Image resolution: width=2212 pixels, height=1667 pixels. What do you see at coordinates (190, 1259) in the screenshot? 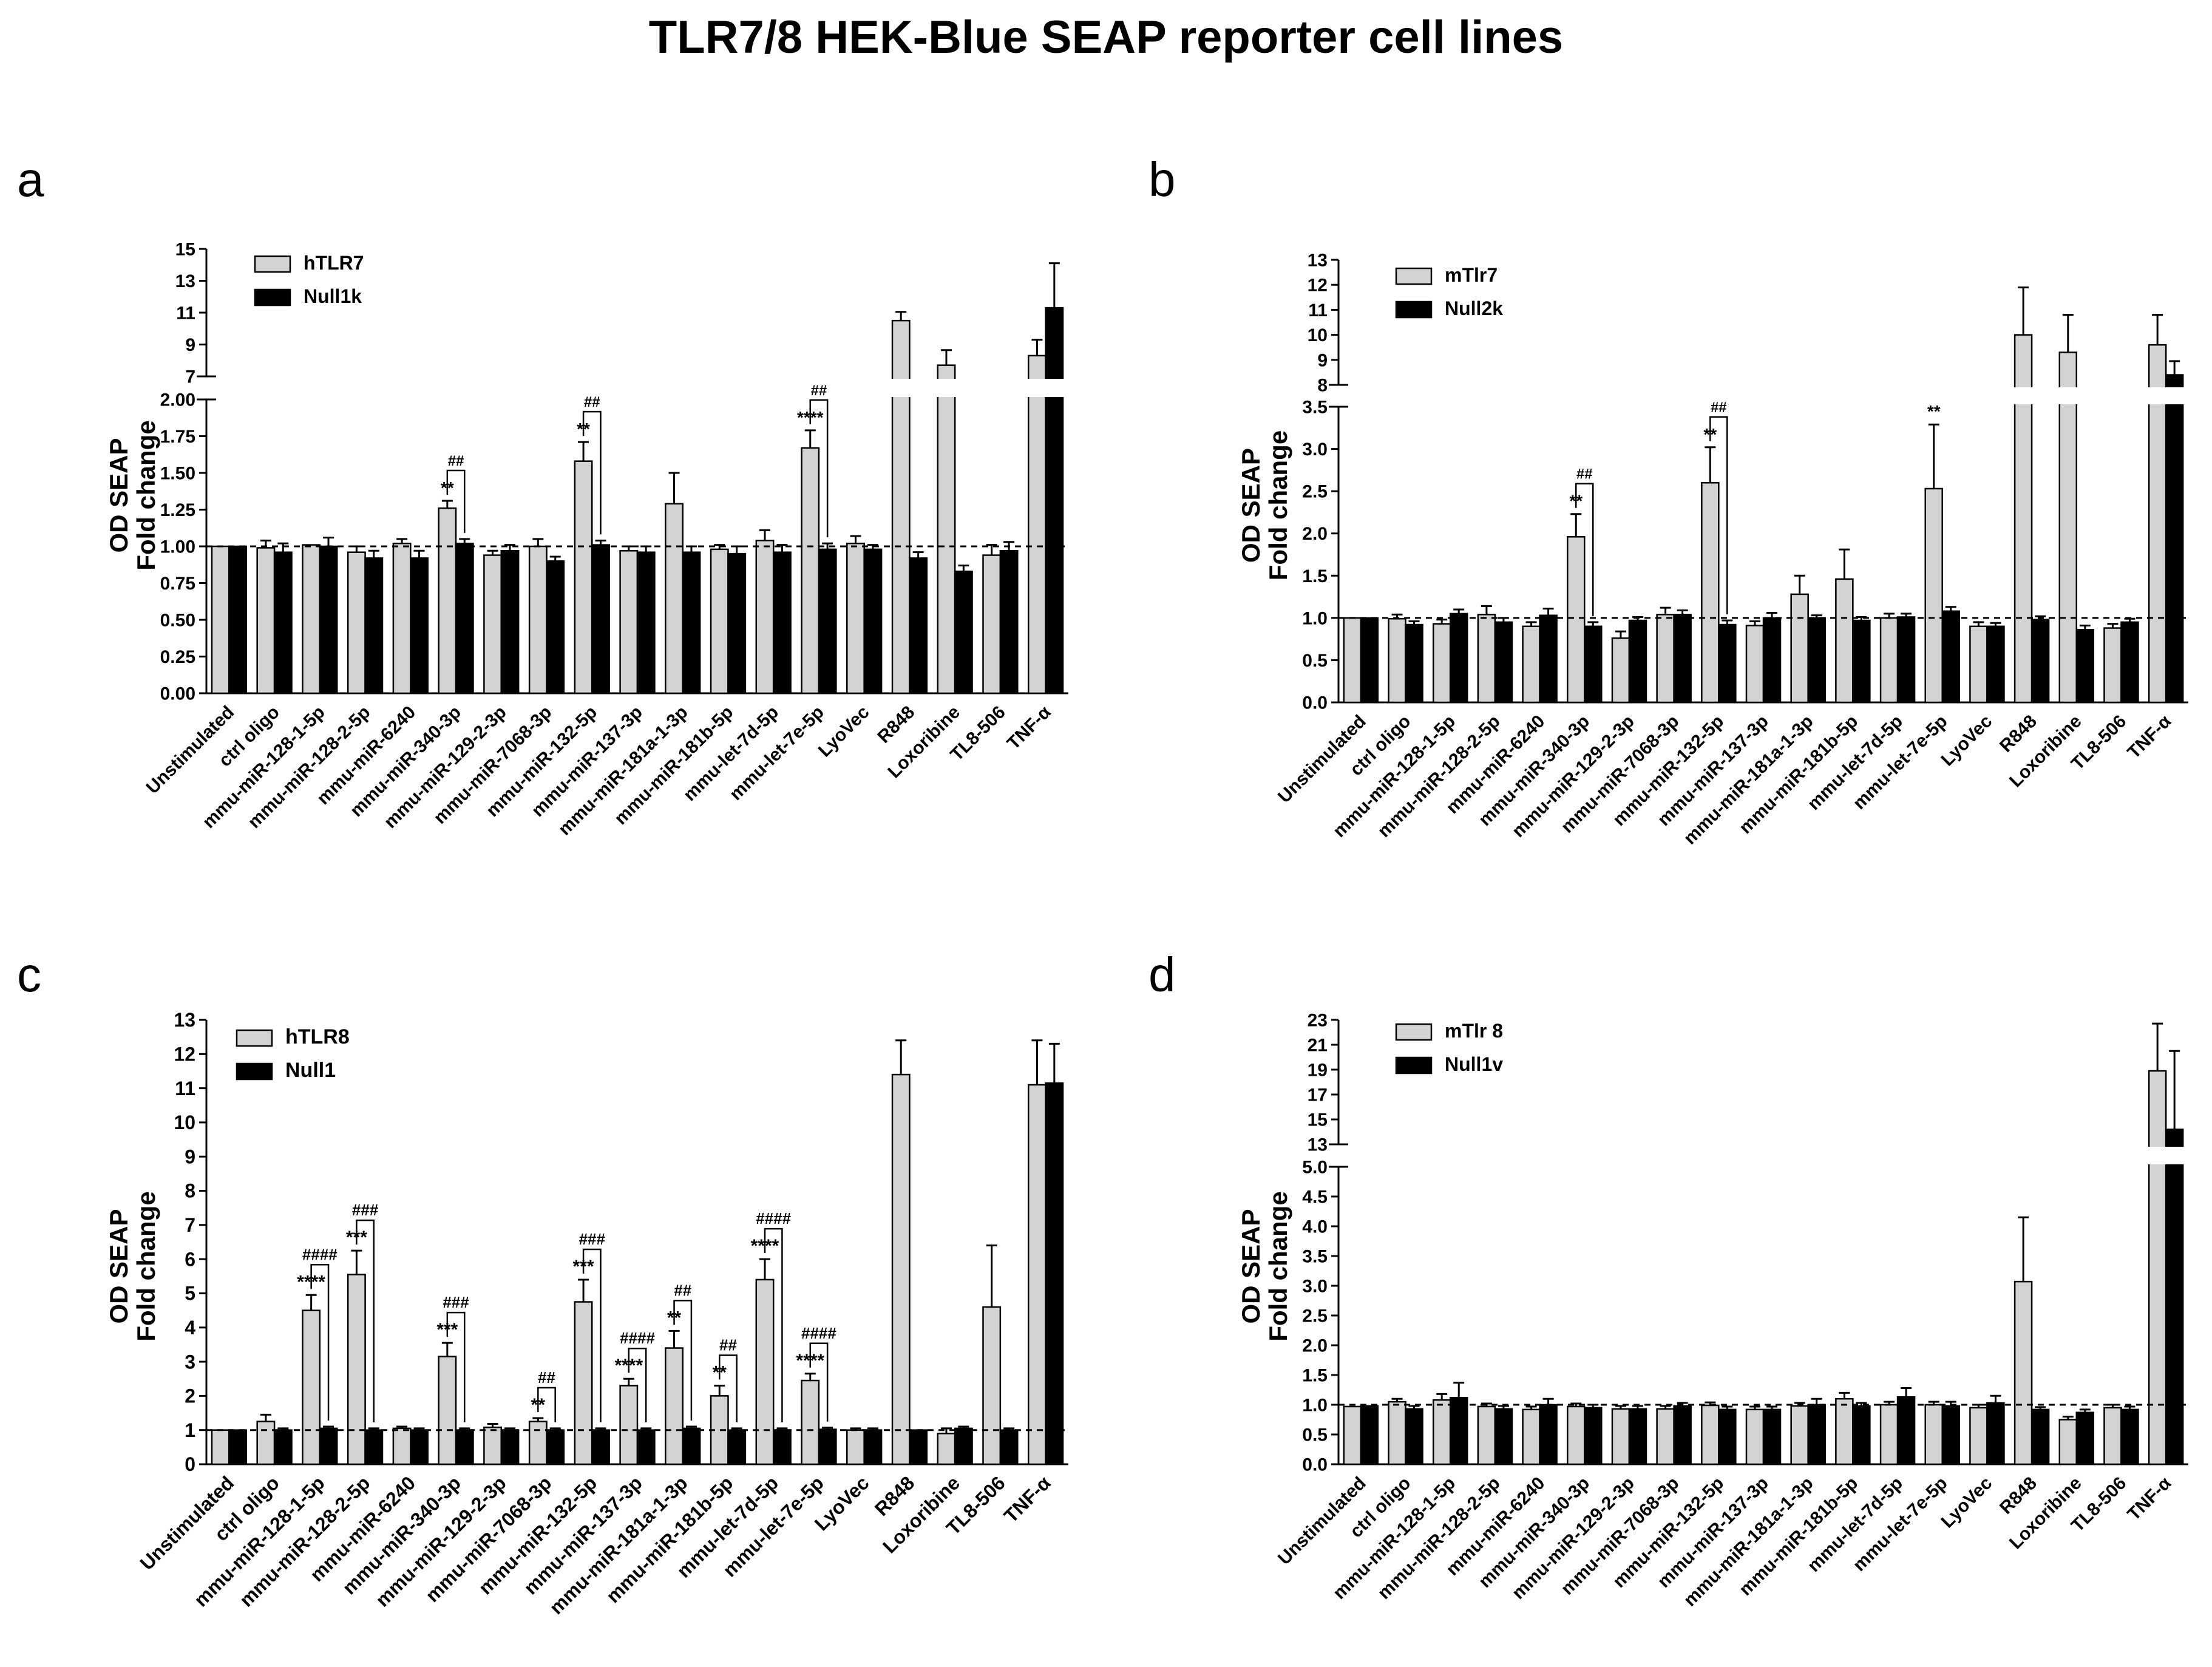
I see `y-tick-label: 6` at bounding box center [190, 1259].